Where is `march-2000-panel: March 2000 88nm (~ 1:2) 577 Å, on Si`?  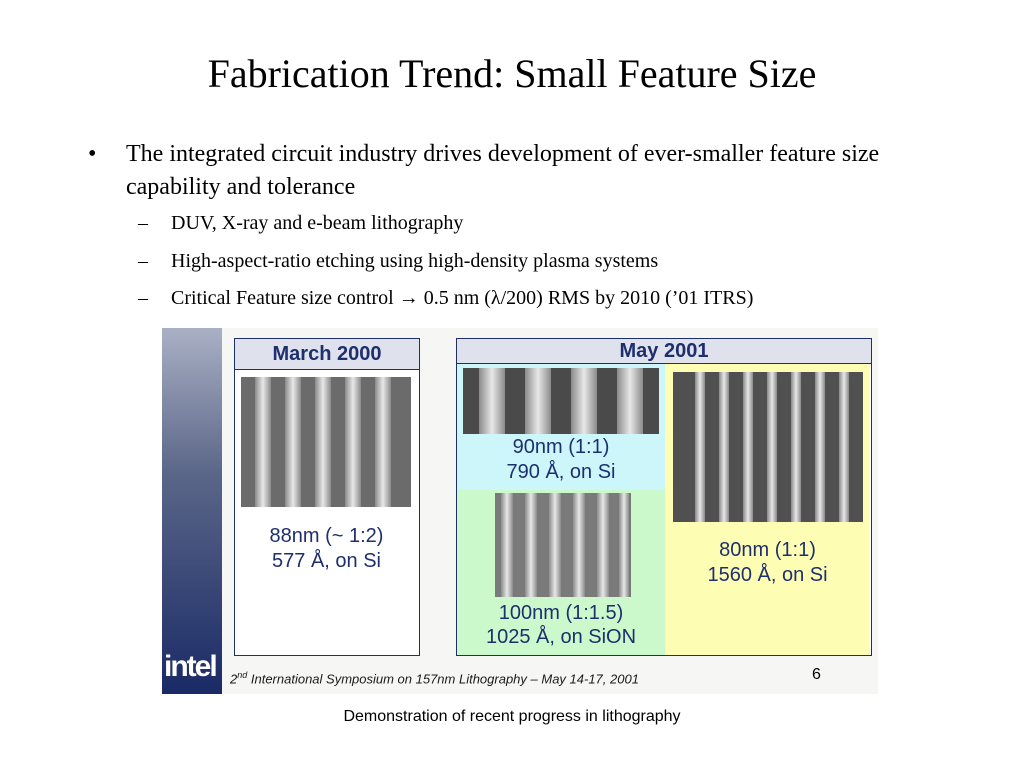 march-2000-panel: March 2000 88nm (~ 1:2) 577 Å, on Si is located at coordinates (327, 497).